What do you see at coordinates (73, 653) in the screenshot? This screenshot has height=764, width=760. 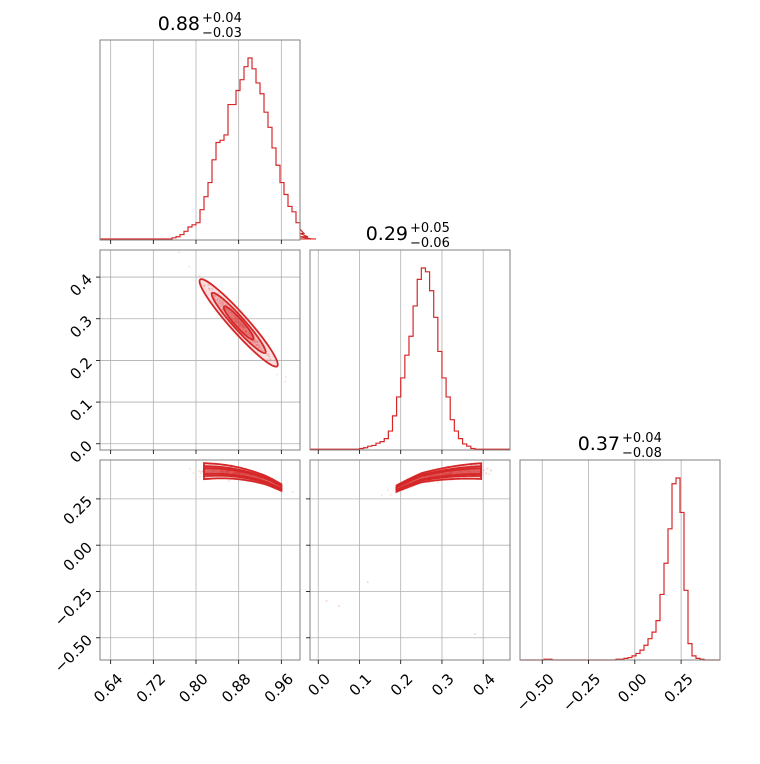 I see `y-tick-label: −0.50` at bounding box center [73, 653].